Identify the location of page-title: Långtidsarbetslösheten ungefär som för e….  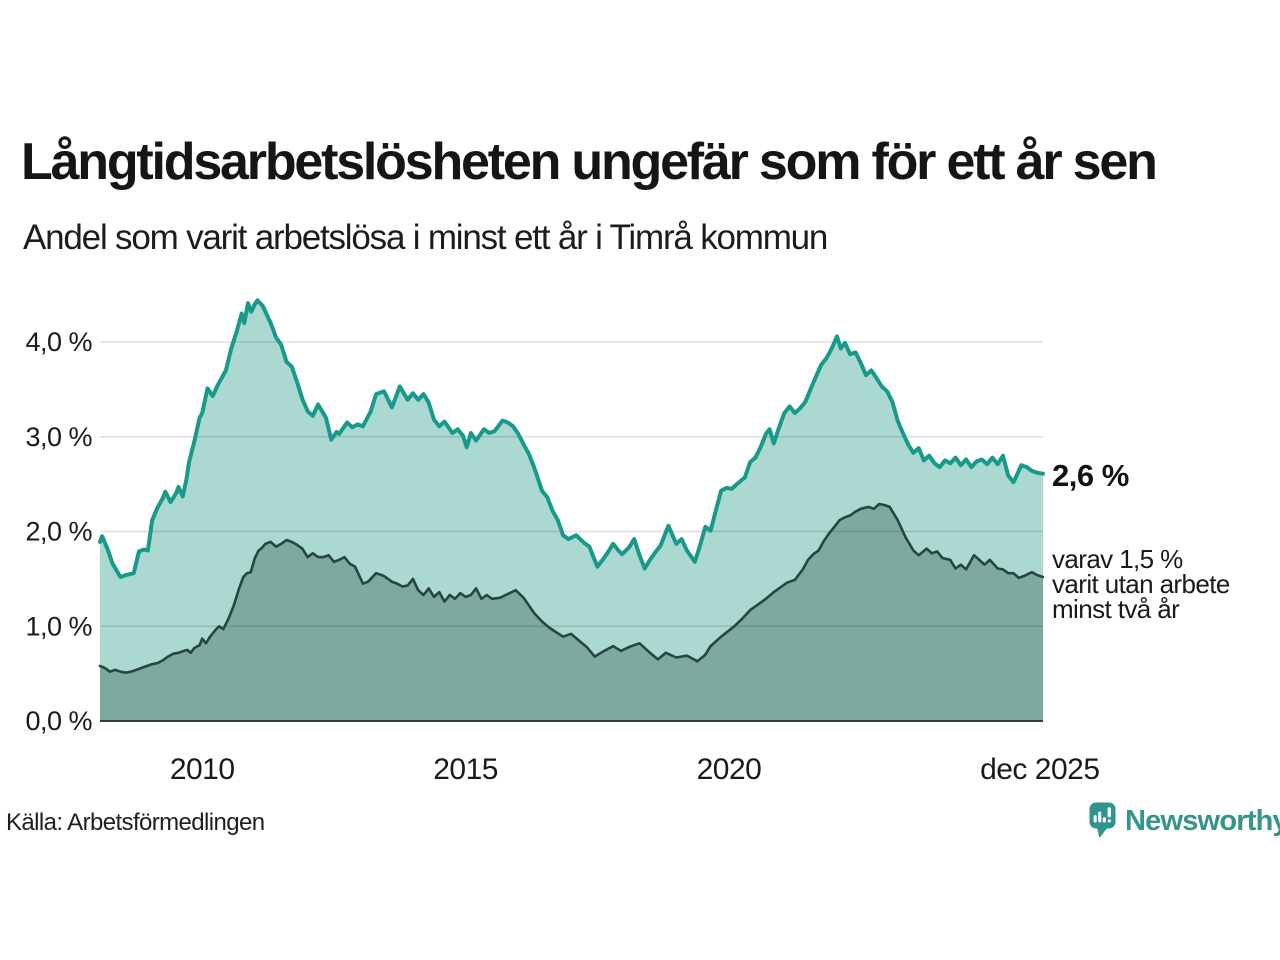
(589, 162).